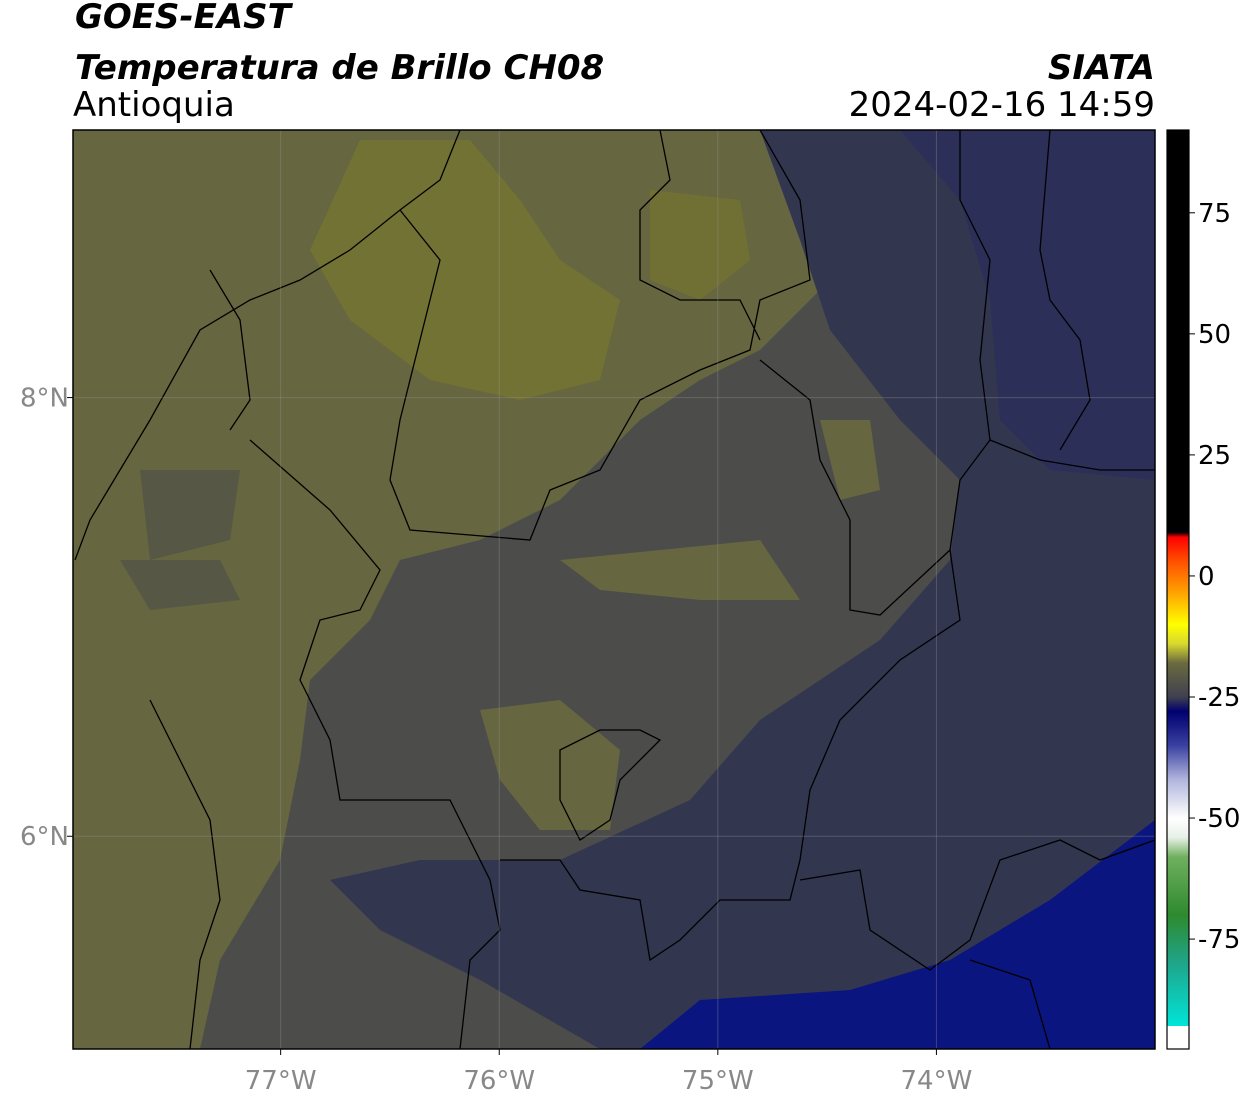 Image resolution: width=1252 pixels, height=1103 pixels. Describe the element at coordinates (1219, 819) in the screenshot. I see `colorbar-tick-label: -50` at that location.